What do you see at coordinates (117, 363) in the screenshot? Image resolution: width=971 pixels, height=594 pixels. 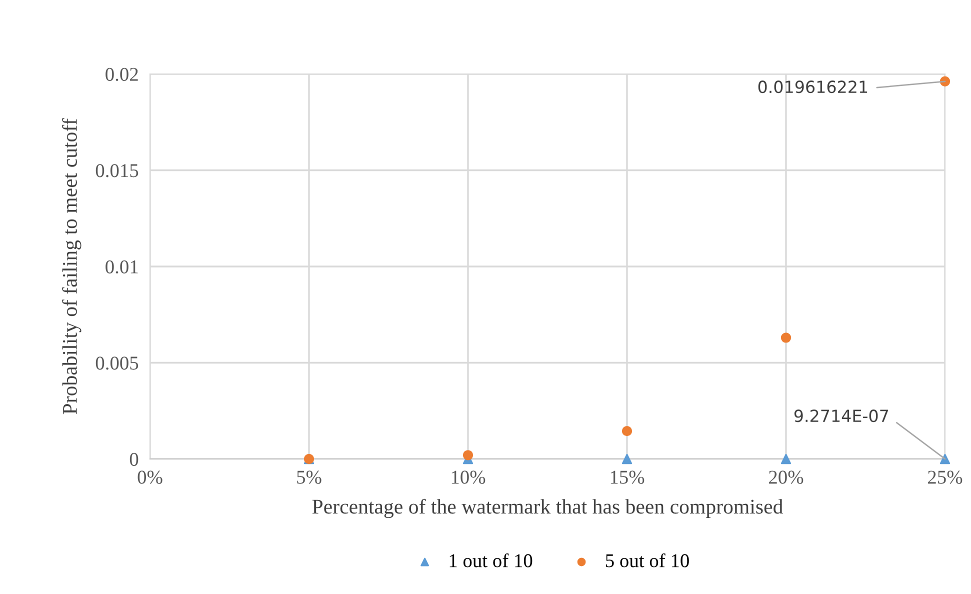 I see `y-tick-label: 0.005` at bounding box center [117, 363].